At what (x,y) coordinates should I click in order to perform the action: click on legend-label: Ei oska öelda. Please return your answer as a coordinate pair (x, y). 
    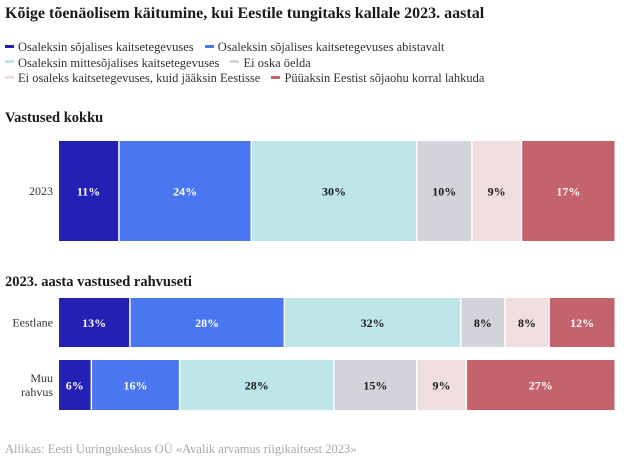
    Looking at the image, I should click on (277, 62).